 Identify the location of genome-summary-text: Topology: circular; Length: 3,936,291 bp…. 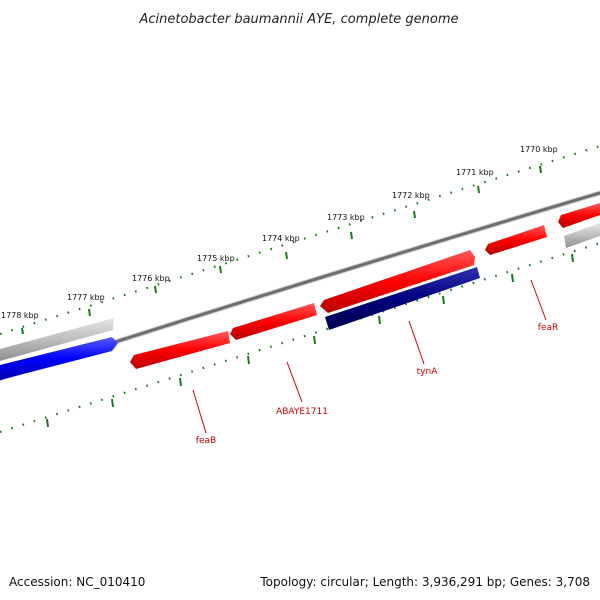
(424, 582).